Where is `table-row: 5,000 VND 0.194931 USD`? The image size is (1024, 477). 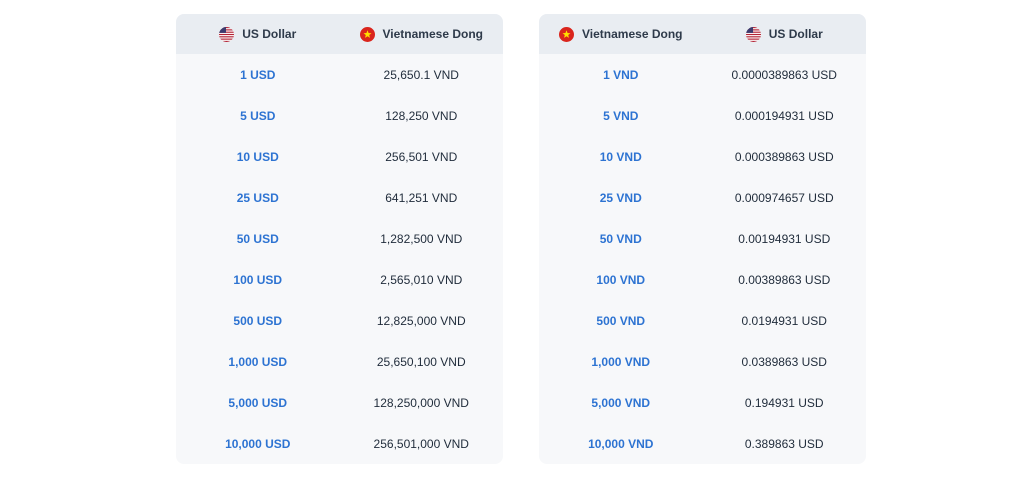
table-row: 5,000 VND 0.194931 USD is located at coordinates (702, 402).